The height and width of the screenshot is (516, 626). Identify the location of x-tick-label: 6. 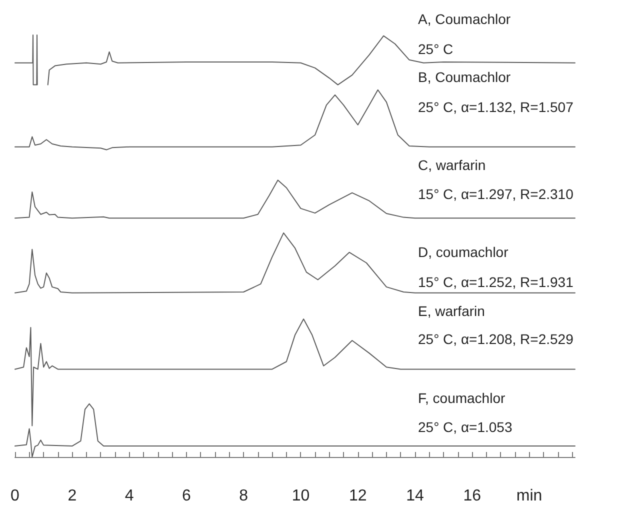
(186, 496).